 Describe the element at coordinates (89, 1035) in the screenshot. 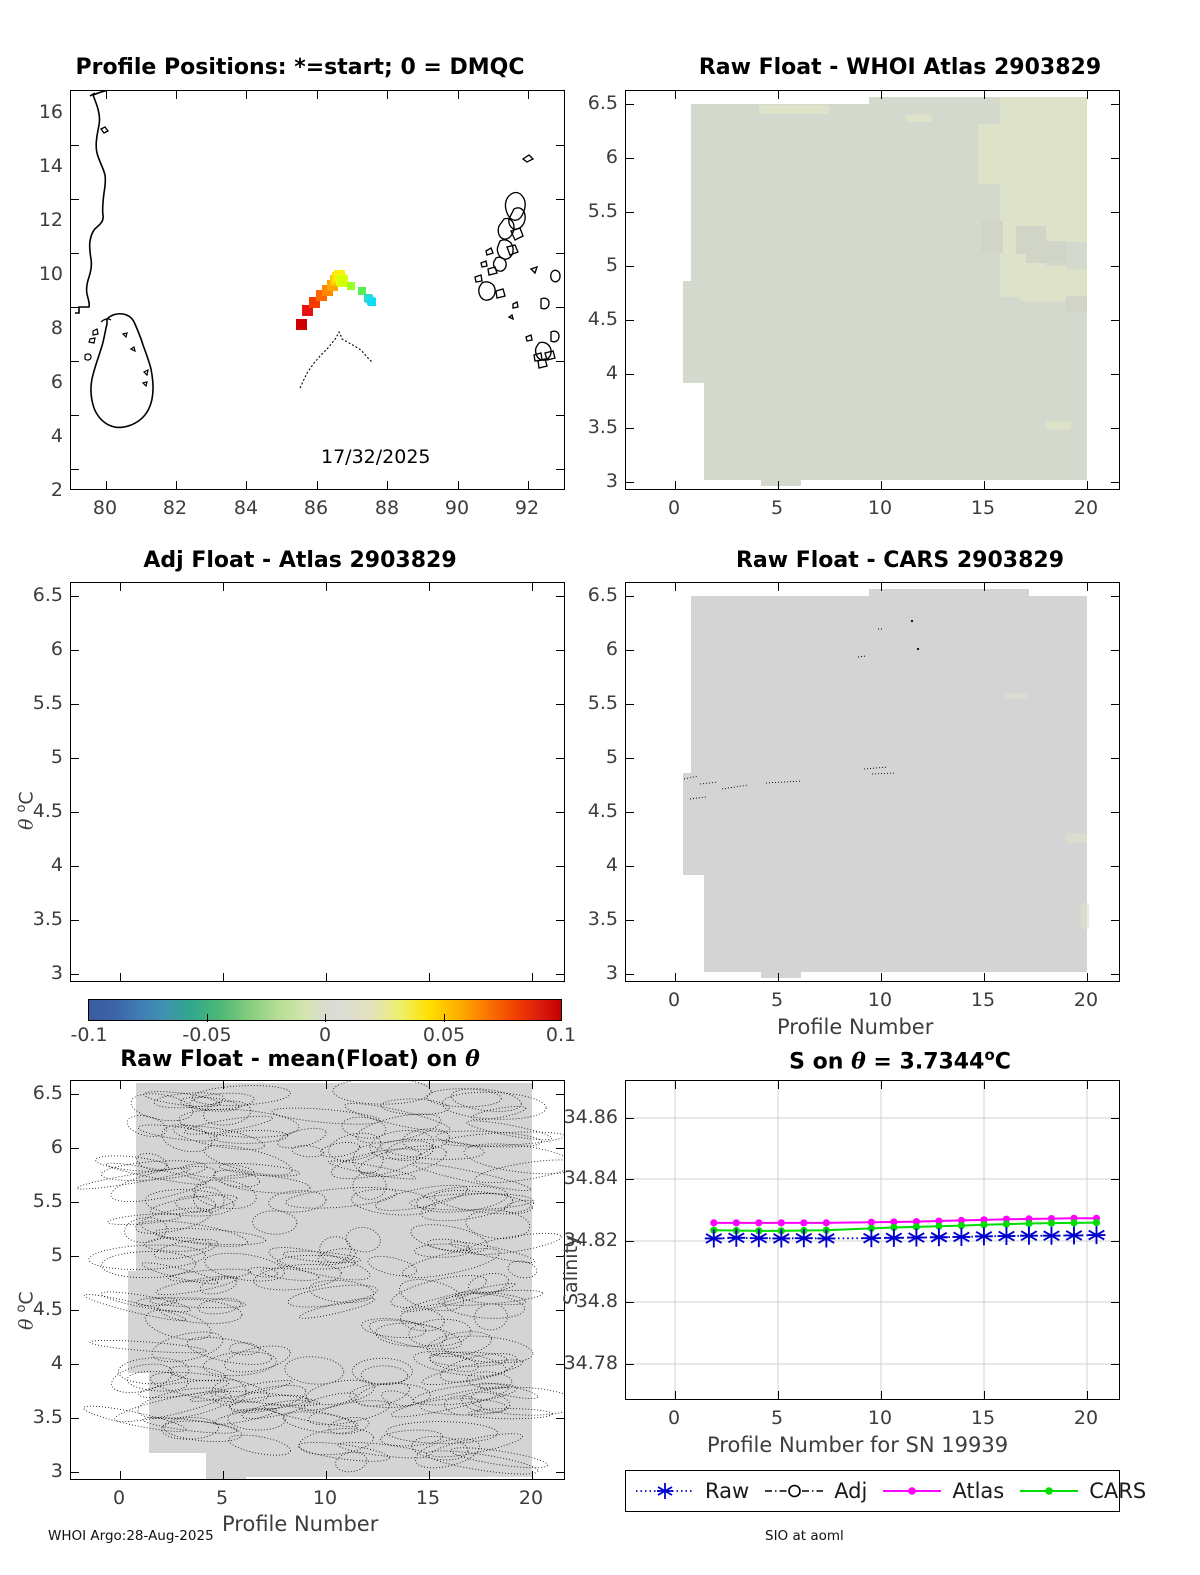

I see `colorbar-tick--0.1: -0.1` at that location.